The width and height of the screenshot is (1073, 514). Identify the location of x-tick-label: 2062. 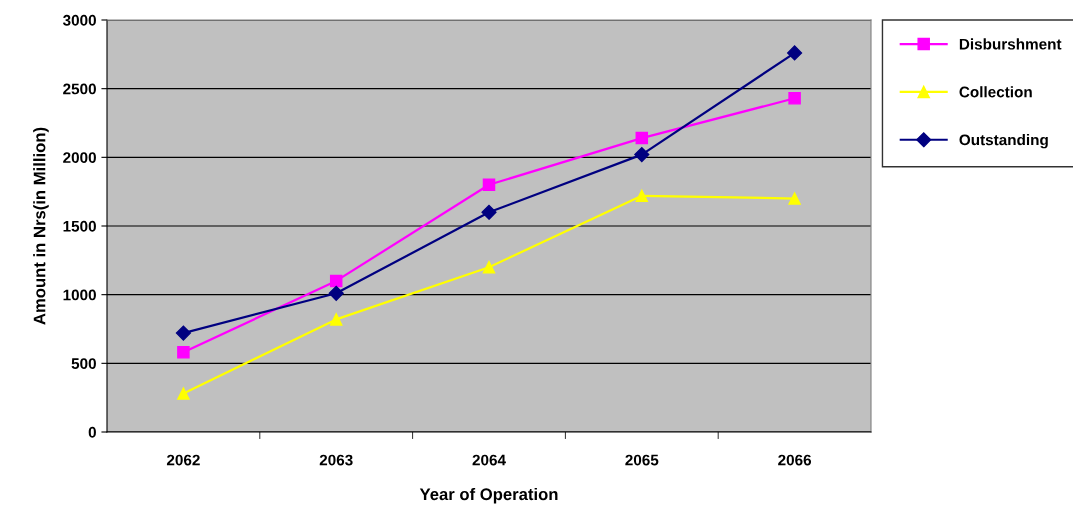
(183, 460).